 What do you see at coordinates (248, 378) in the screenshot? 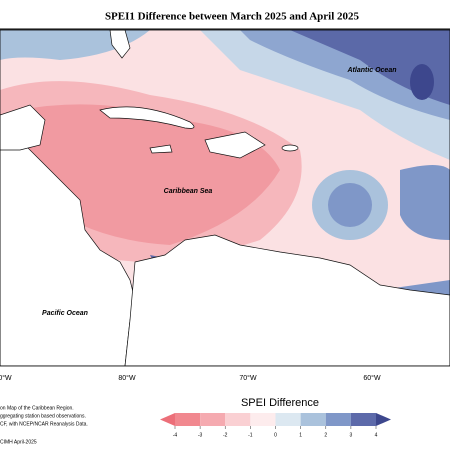
I see `longitude-label: 70°W` at bounding box center [248, 378].